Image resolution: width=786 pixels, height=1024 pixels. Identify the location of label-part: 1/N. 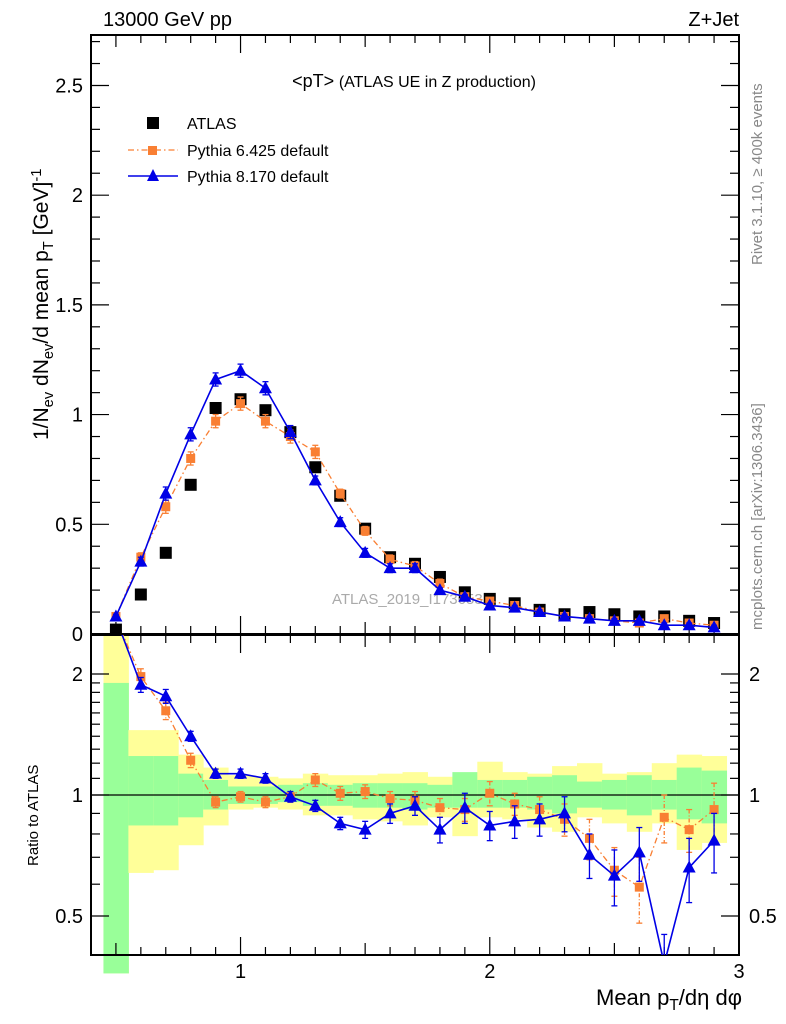
(41, 423).